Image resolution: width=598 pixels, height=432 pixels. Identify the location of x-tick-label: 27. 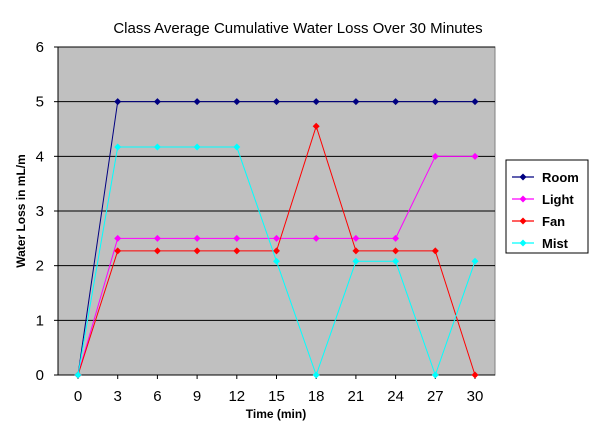
(435, 396).